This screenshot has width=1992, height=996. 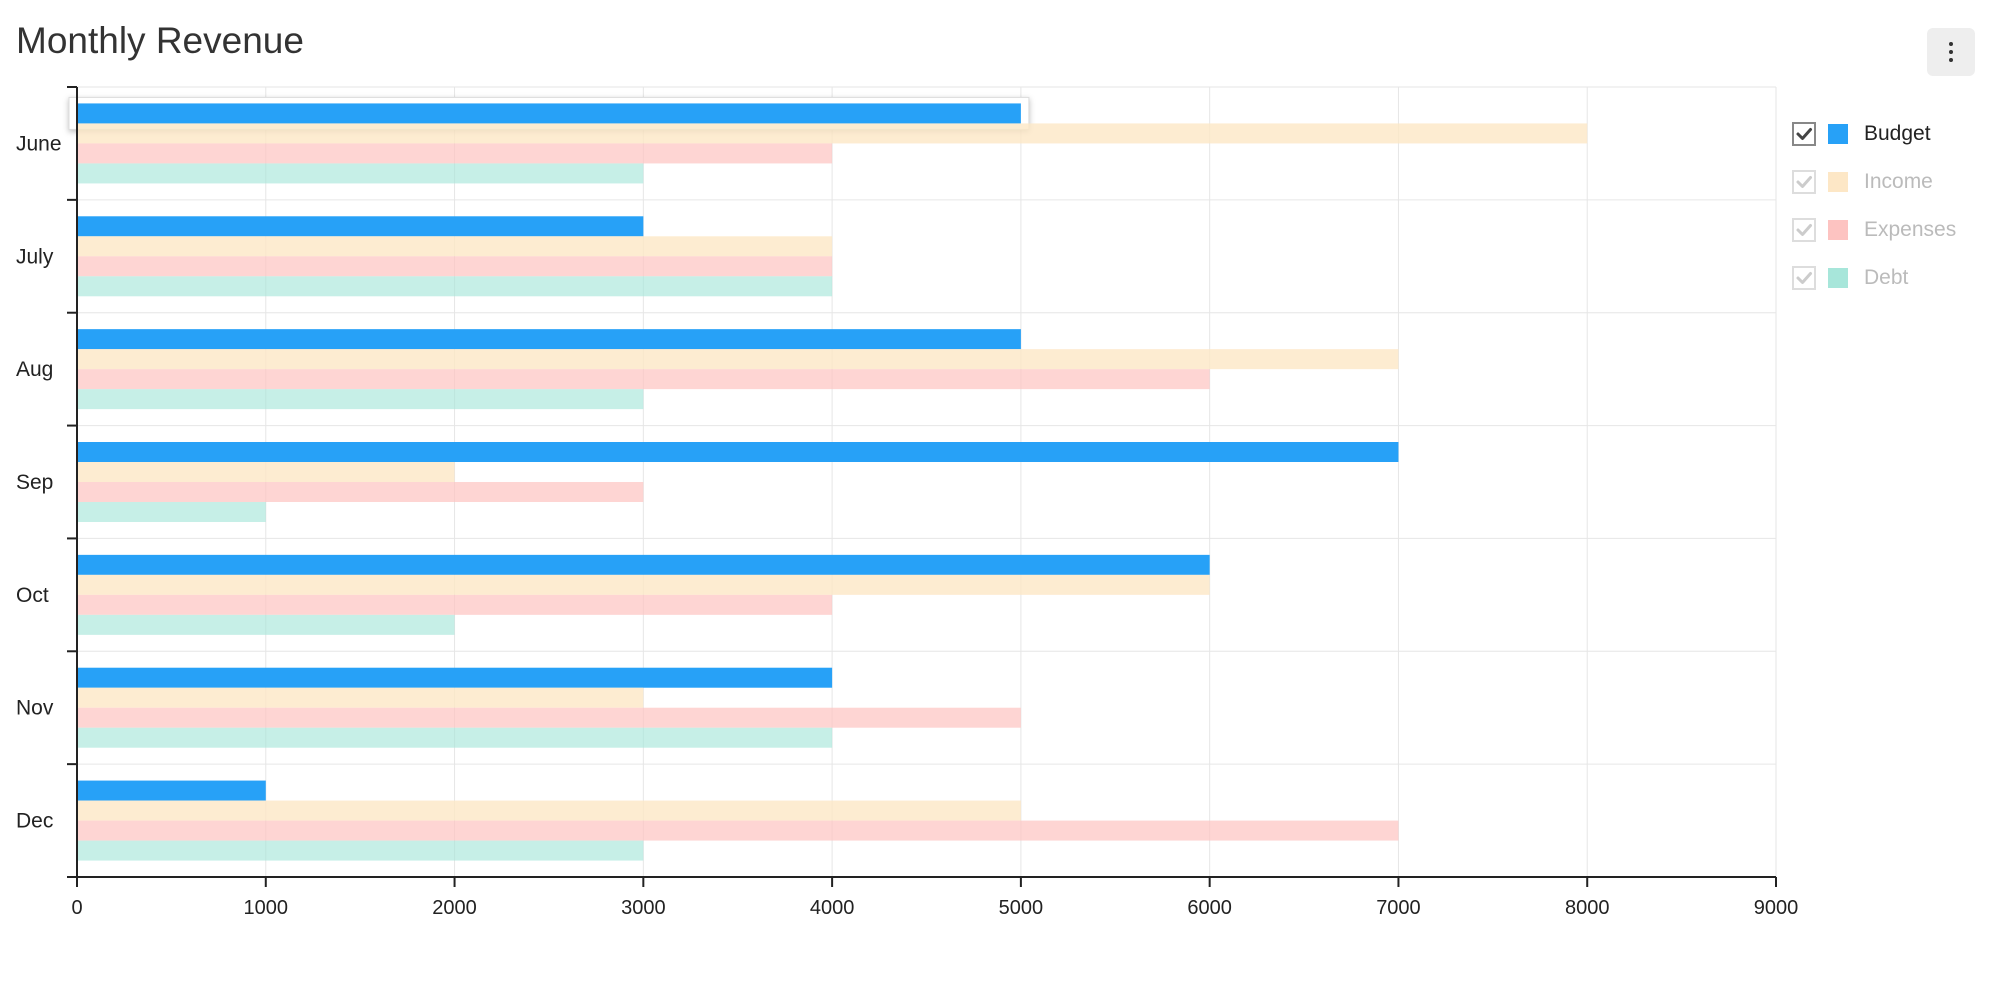 I want to click on bar-budget-aug, so click(x=549, y=339).